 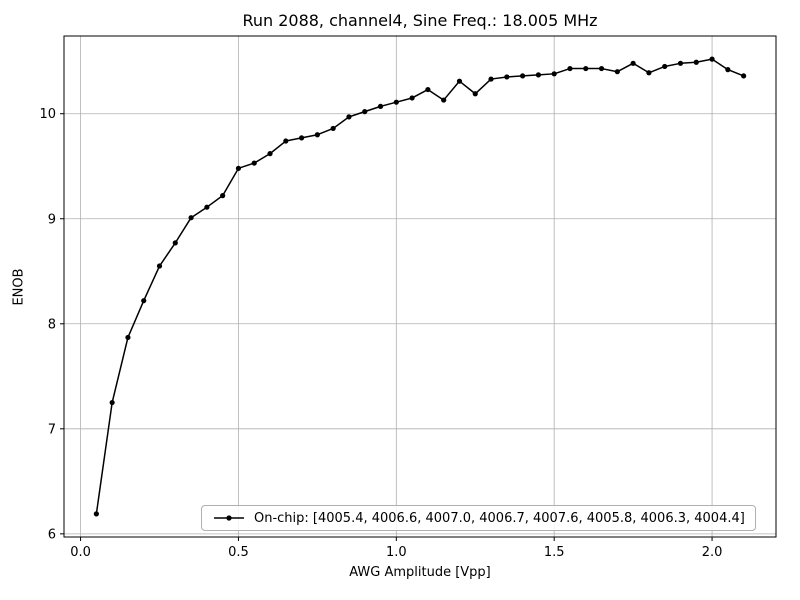 What do you see at coordinates (52, 534) in the screenshot?
I see `y-tick-label: 6` at bounding box center [52, 534].